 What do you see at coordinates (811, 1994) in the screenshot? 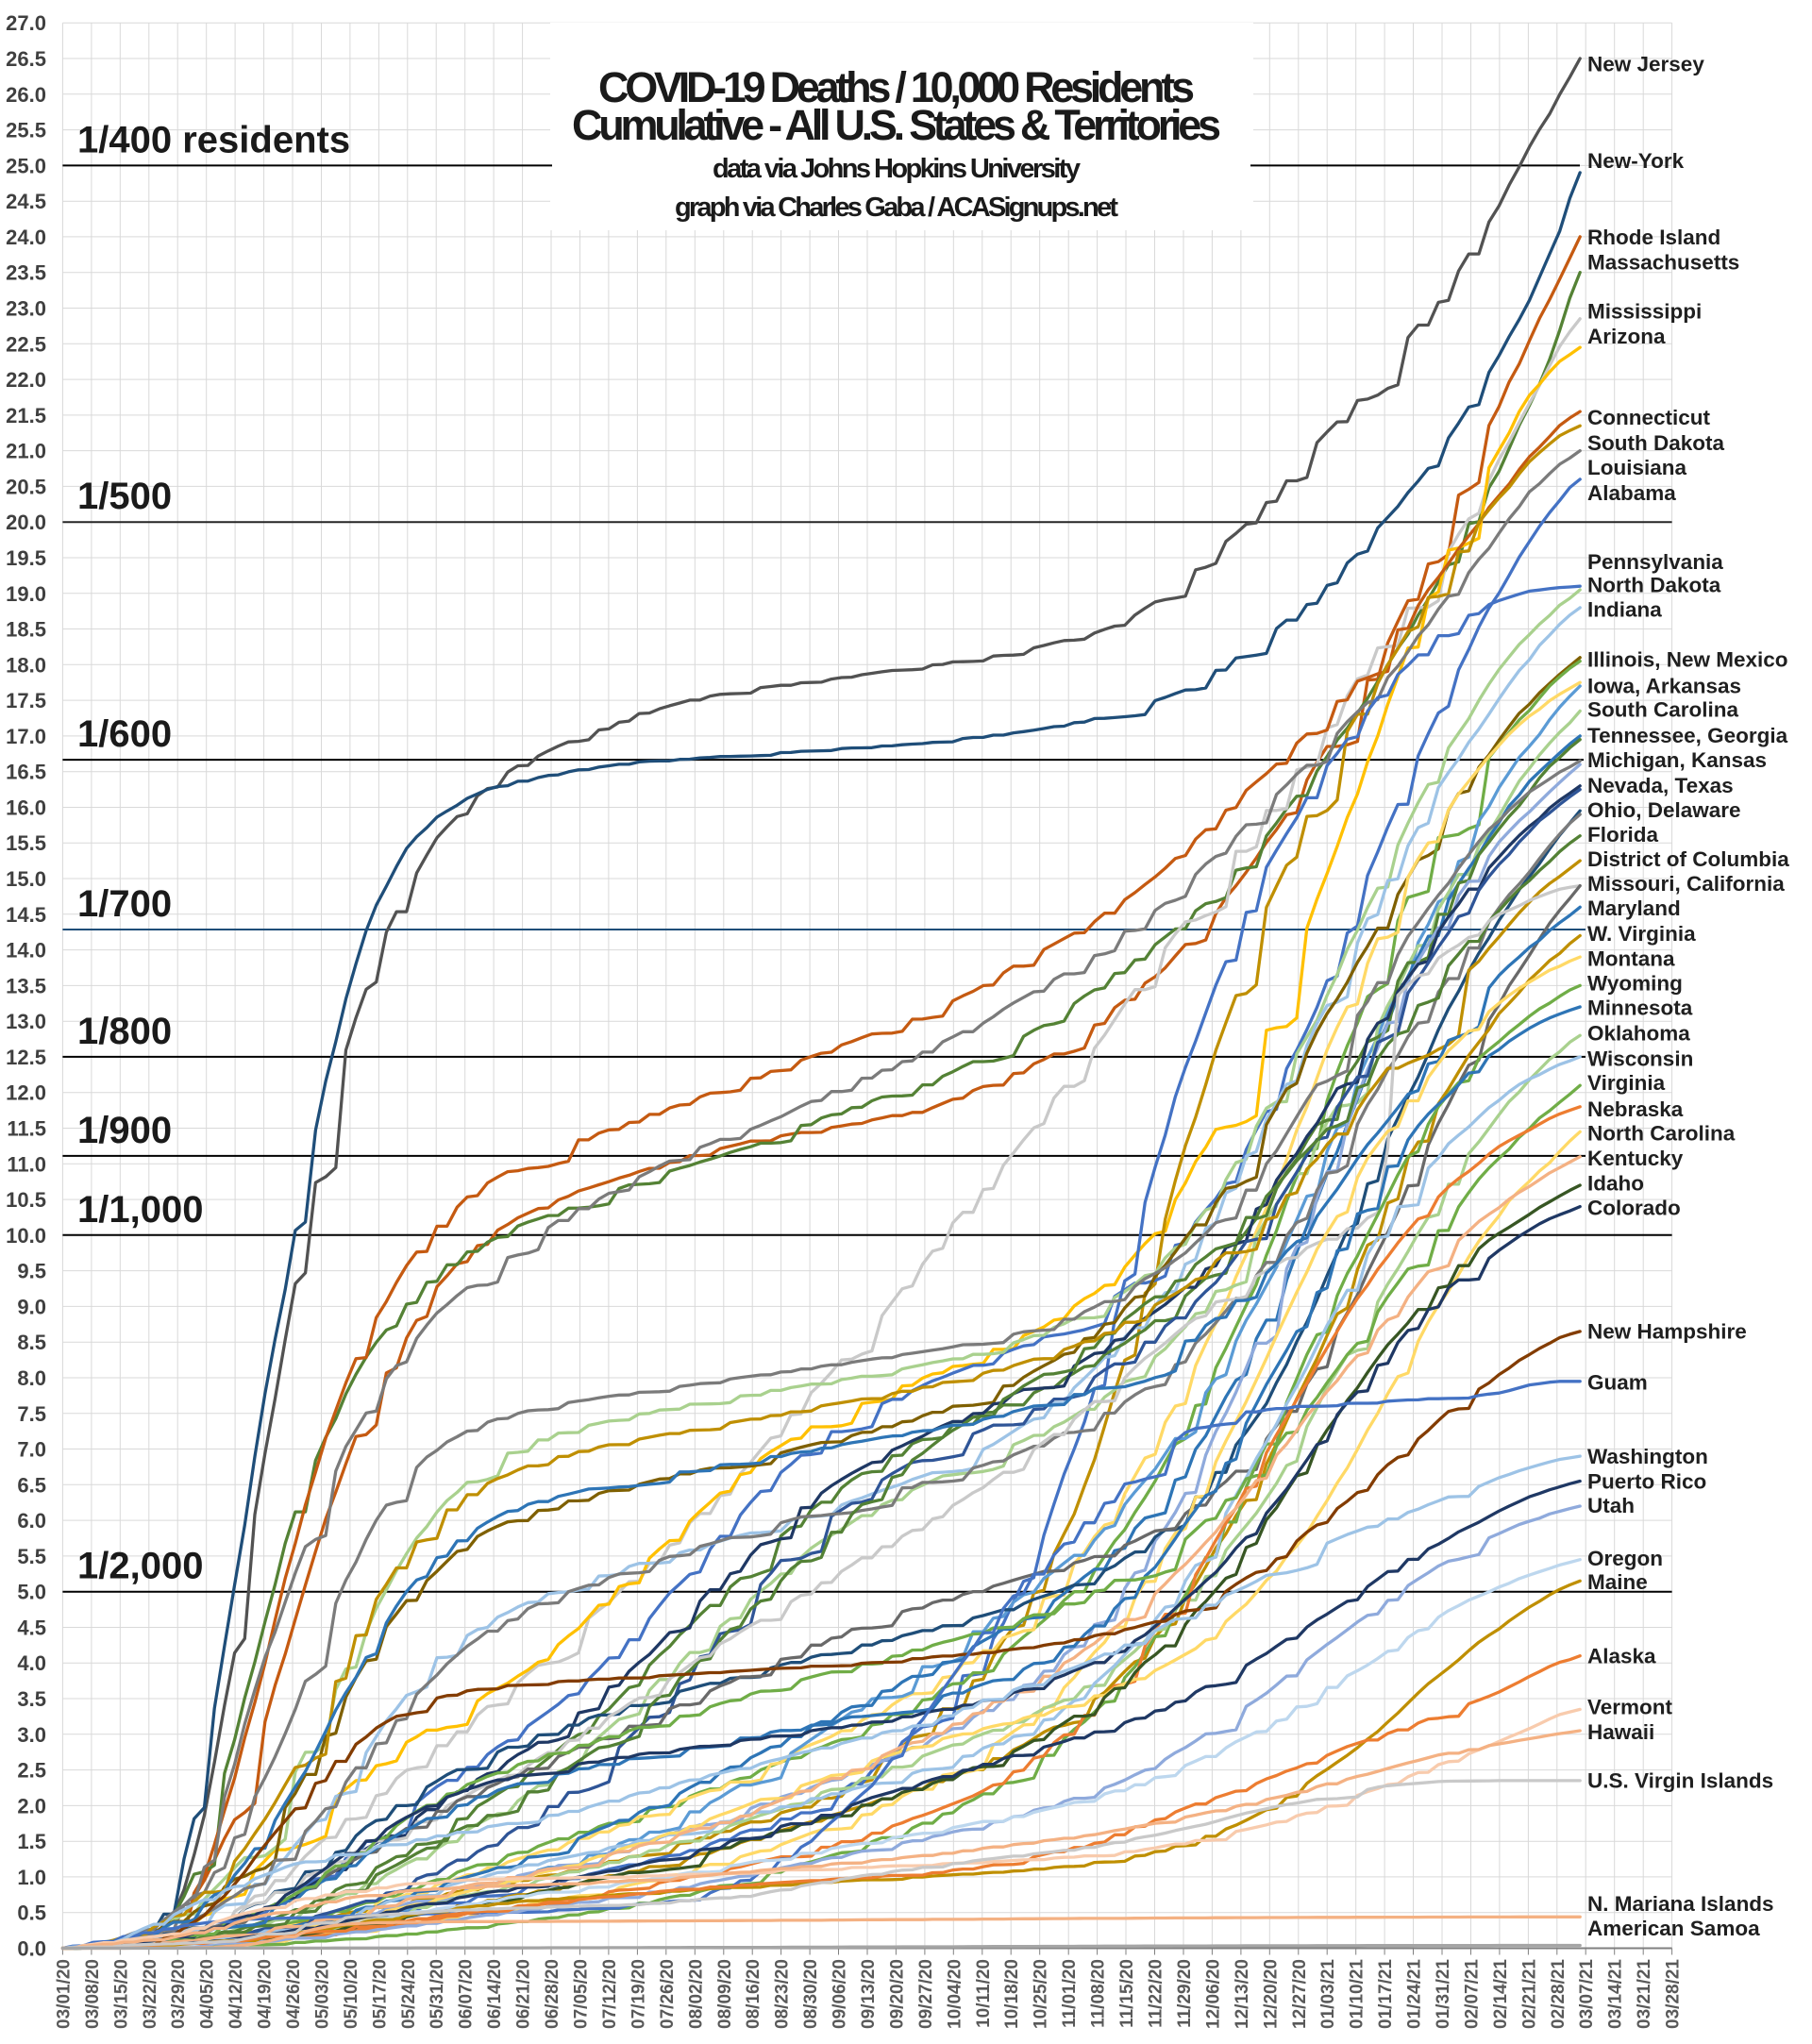
I see `svg-text: 08/30/20` at bounding box center [811, 1994].